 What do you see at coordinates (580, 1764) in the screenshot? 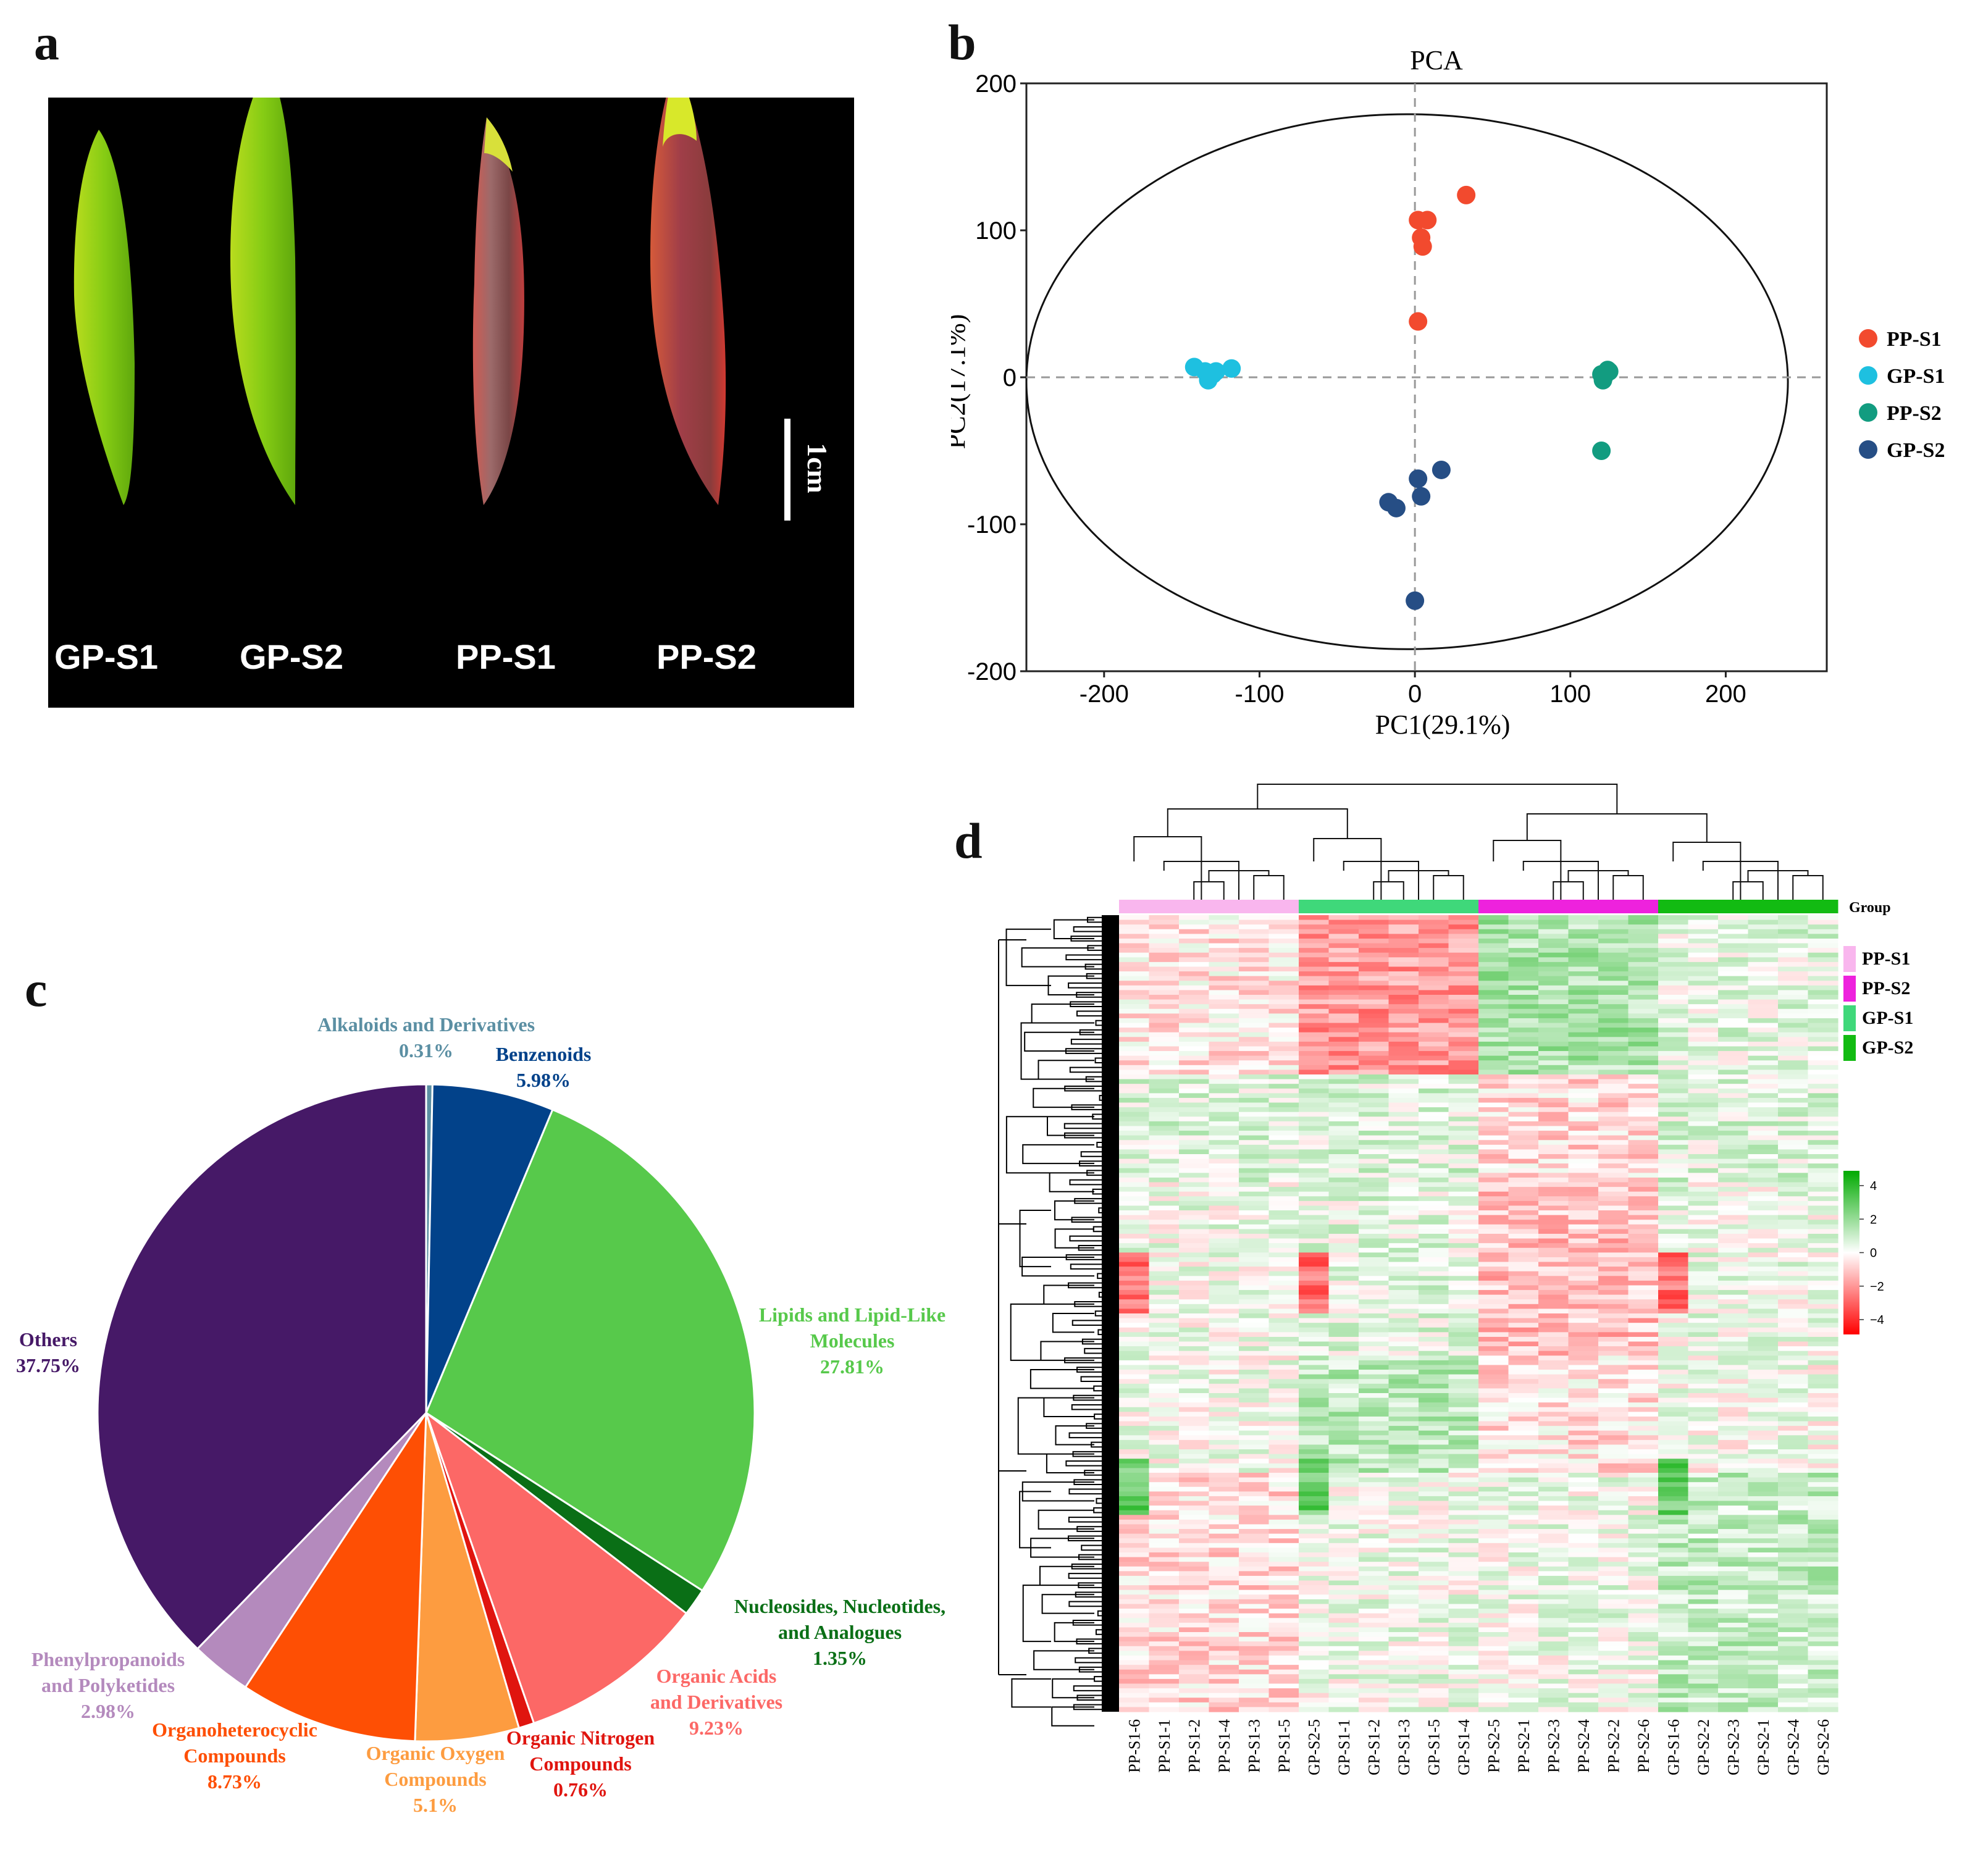
I see `pie-label-6: Organic Nitrogen Compounds 0.76%` at bounding box center [580, 1764].